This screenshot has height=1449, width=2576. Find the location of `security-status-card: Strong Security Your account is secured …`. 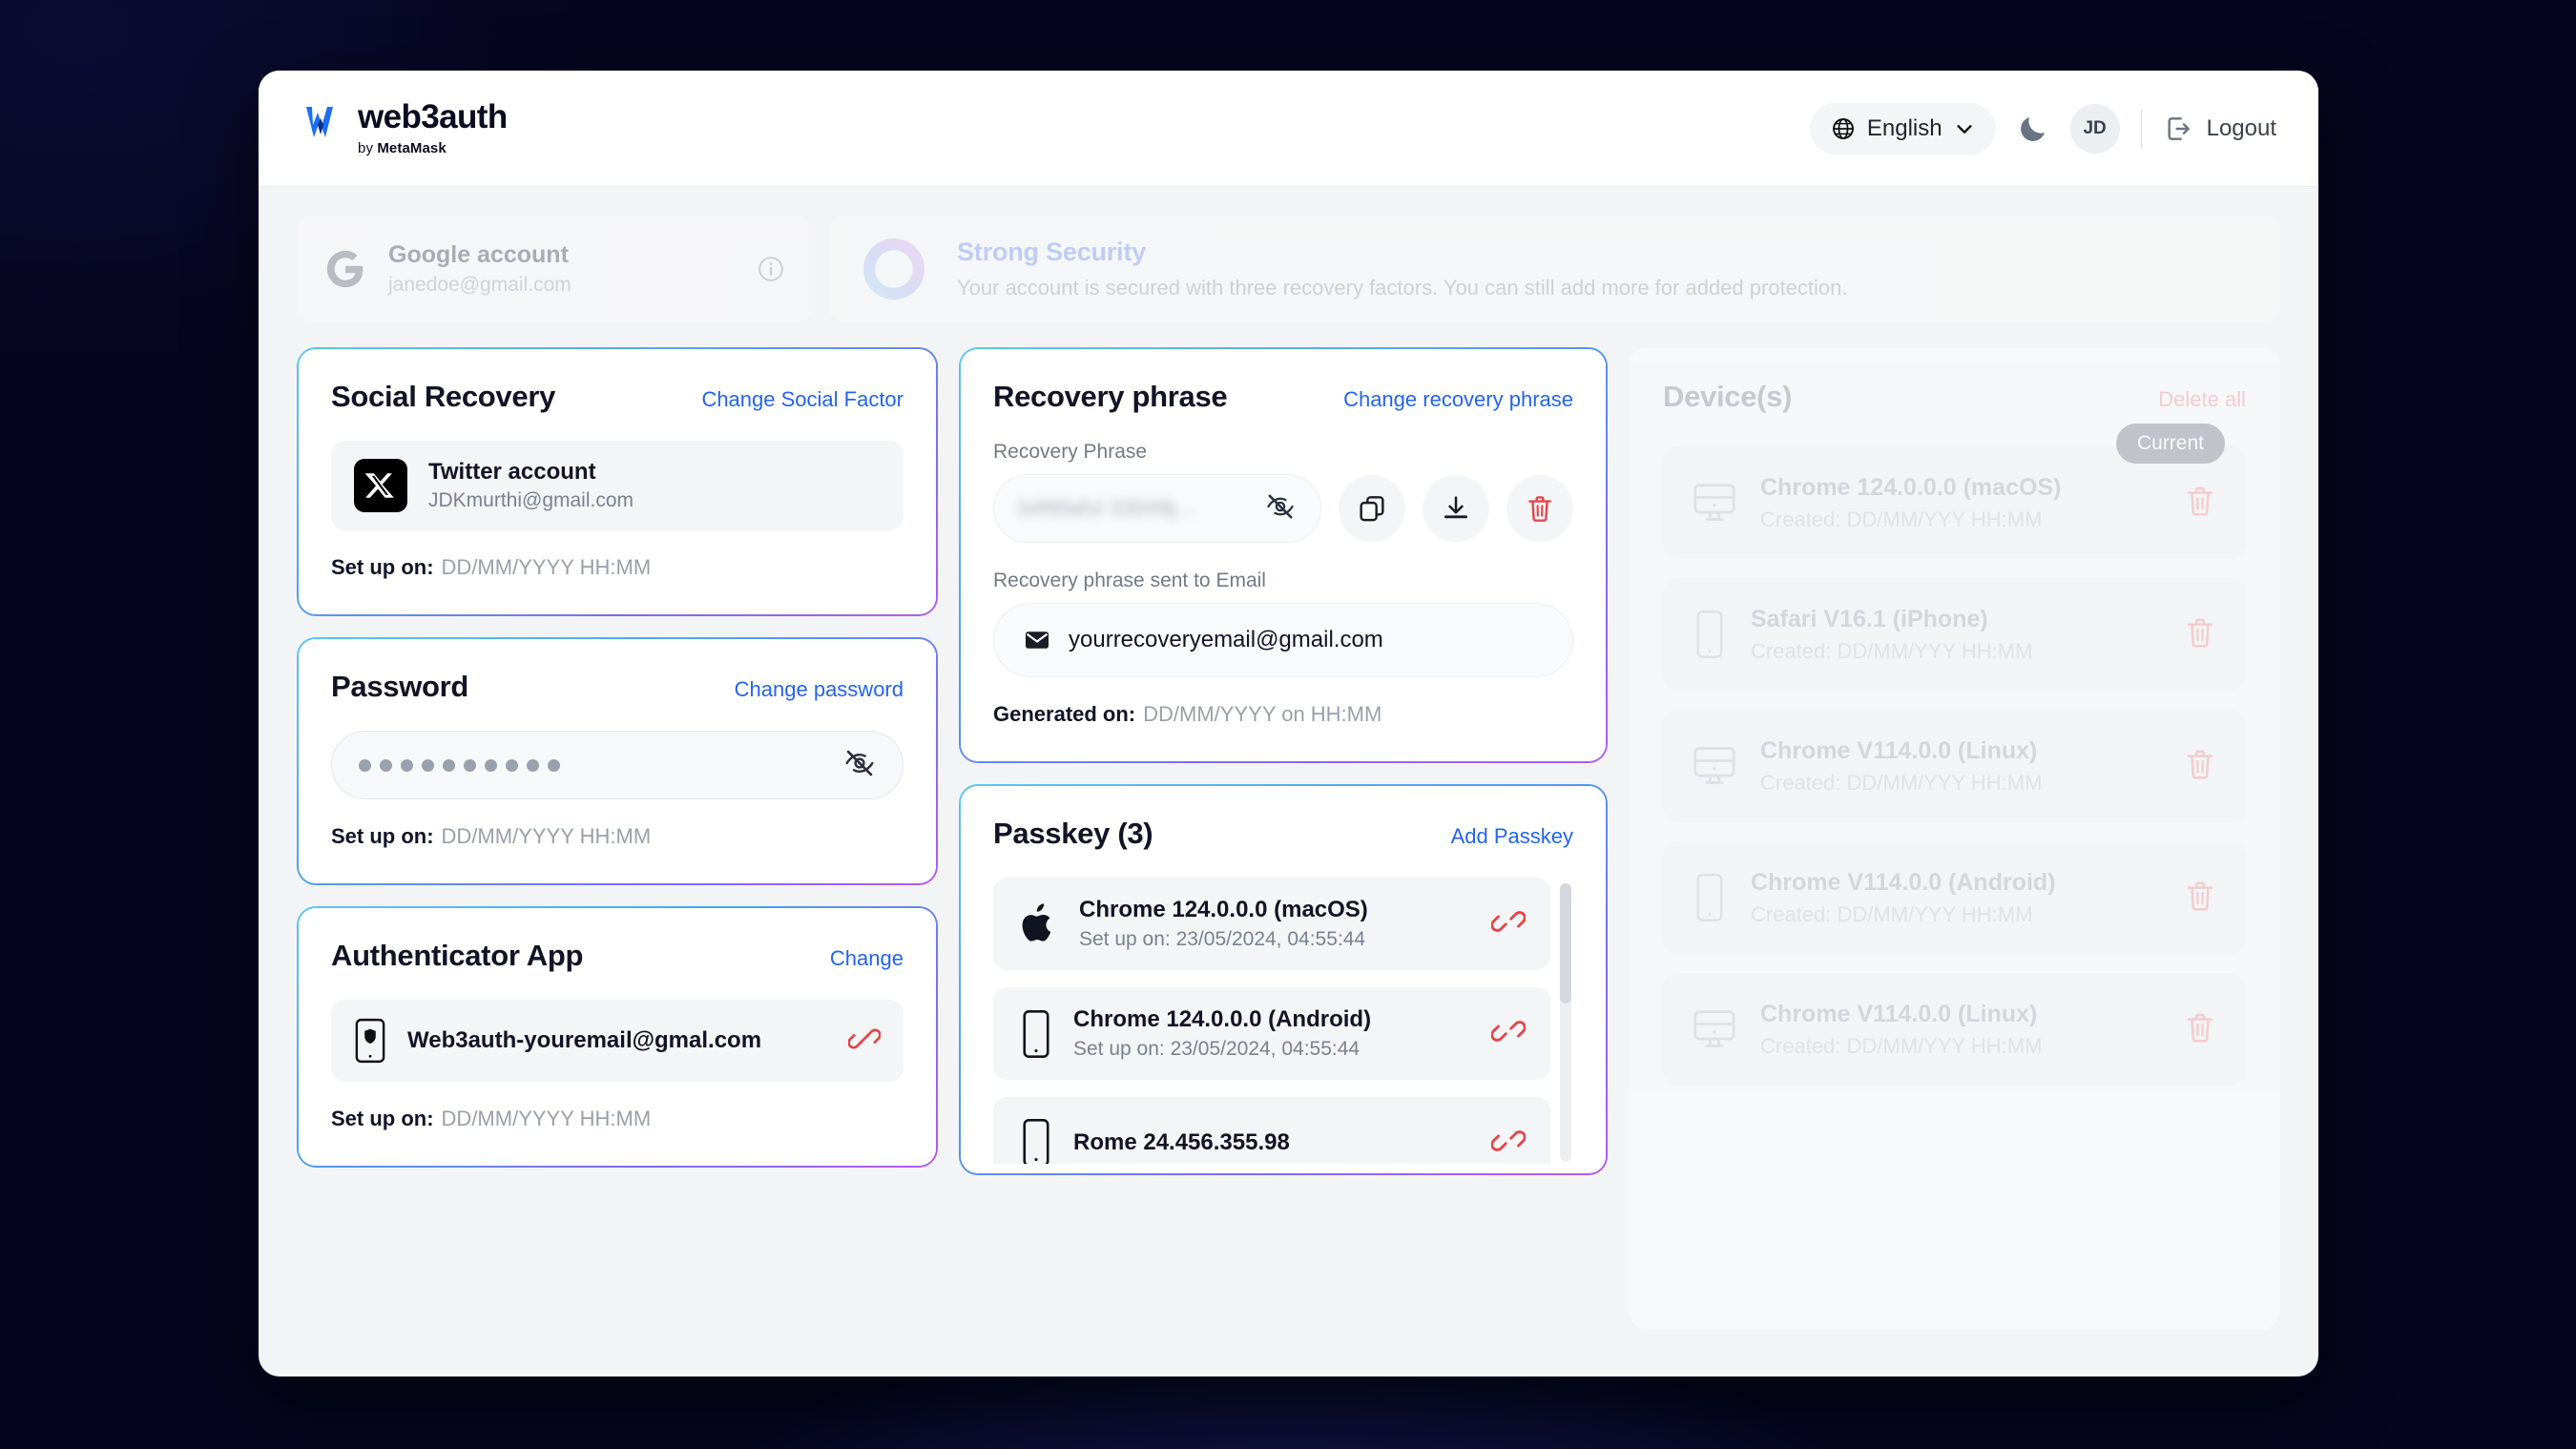

security-status-card: Strong Security Your account is secured … is located at coordinates (1554, 269).